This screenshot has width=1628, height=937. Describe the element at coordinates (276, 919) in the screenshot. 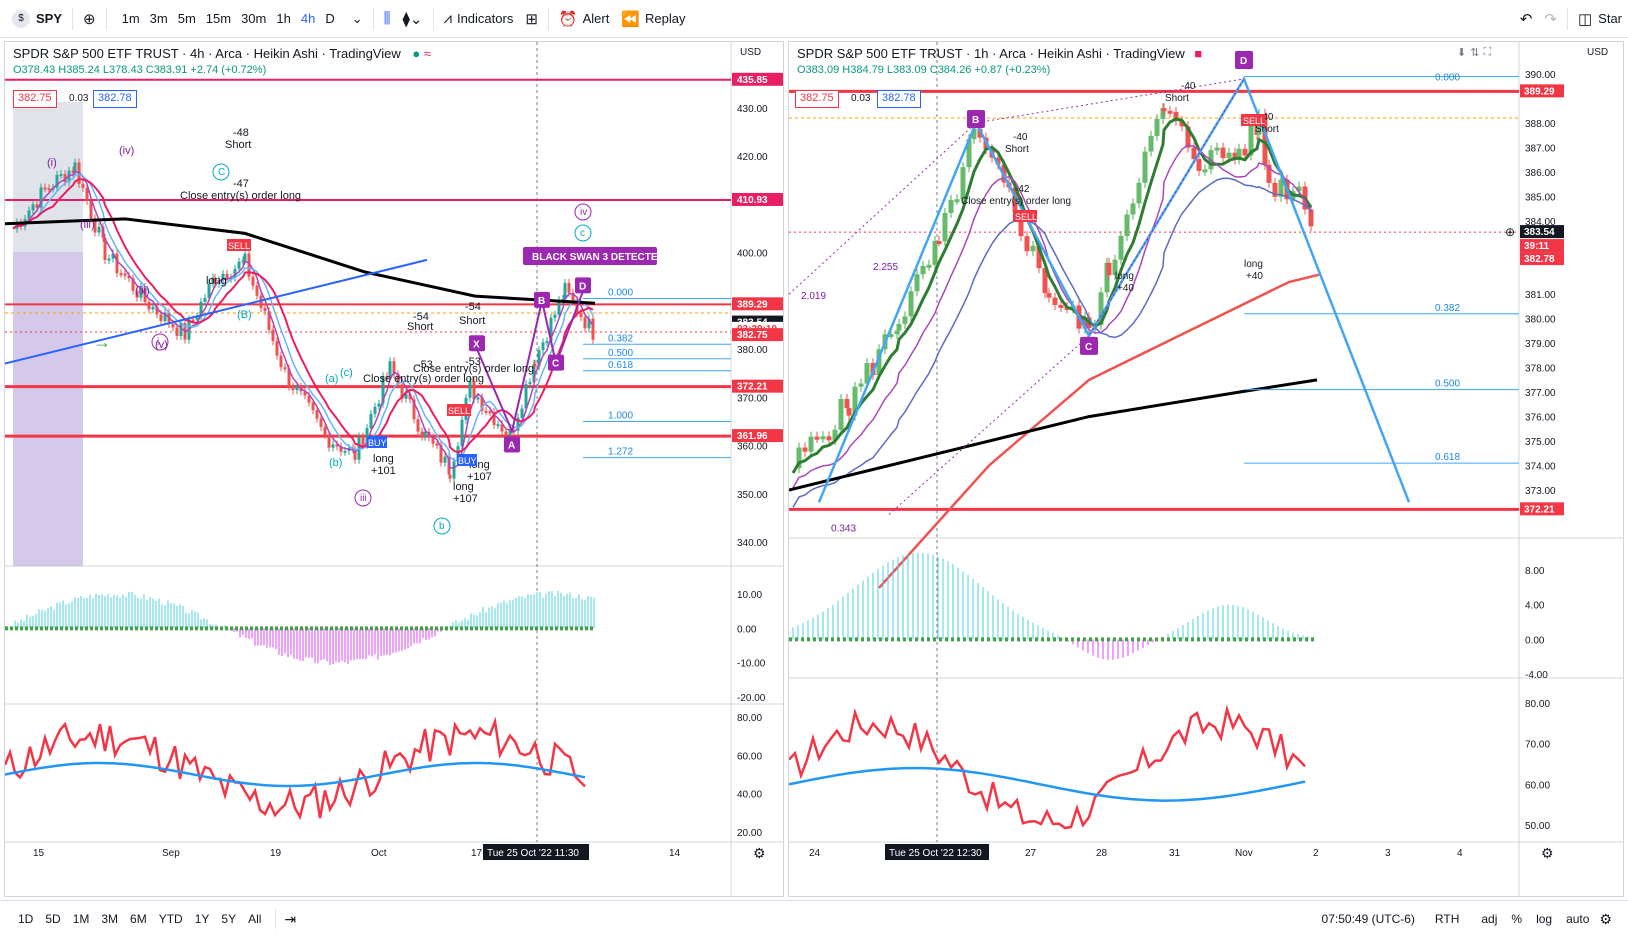

I see `divider` at that location.